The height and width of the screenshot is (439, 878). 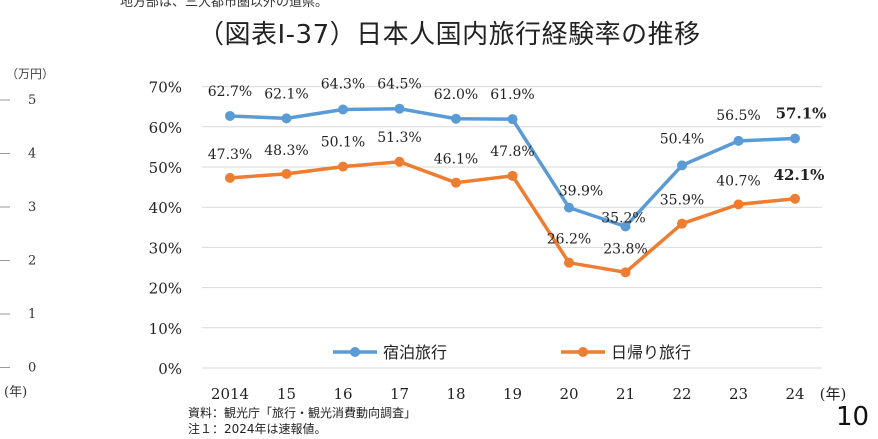 I want to click on left-axis-tick-label: 5, so click(x=32, y=100).